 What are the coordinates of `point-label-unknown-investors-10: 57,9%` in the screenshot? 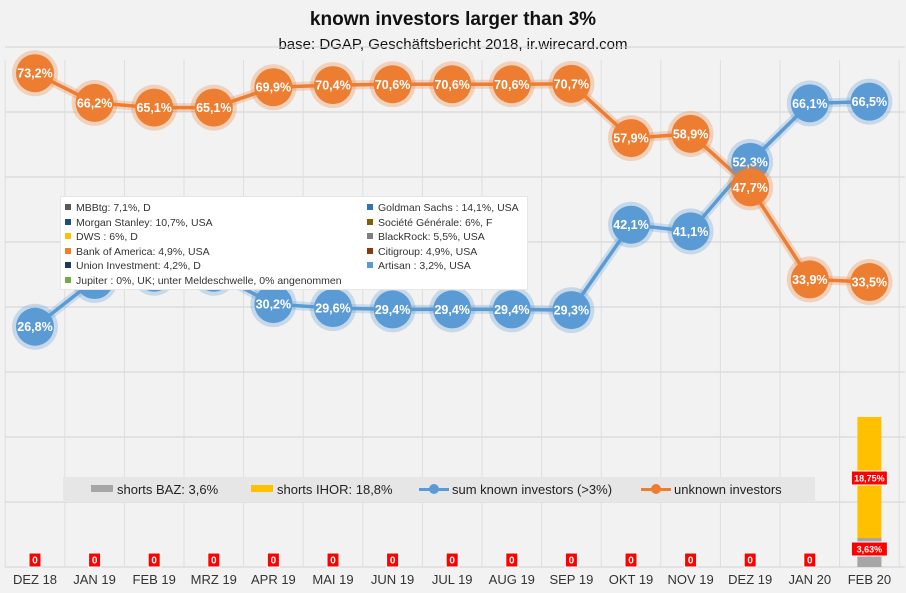 It's located at (630, 139).